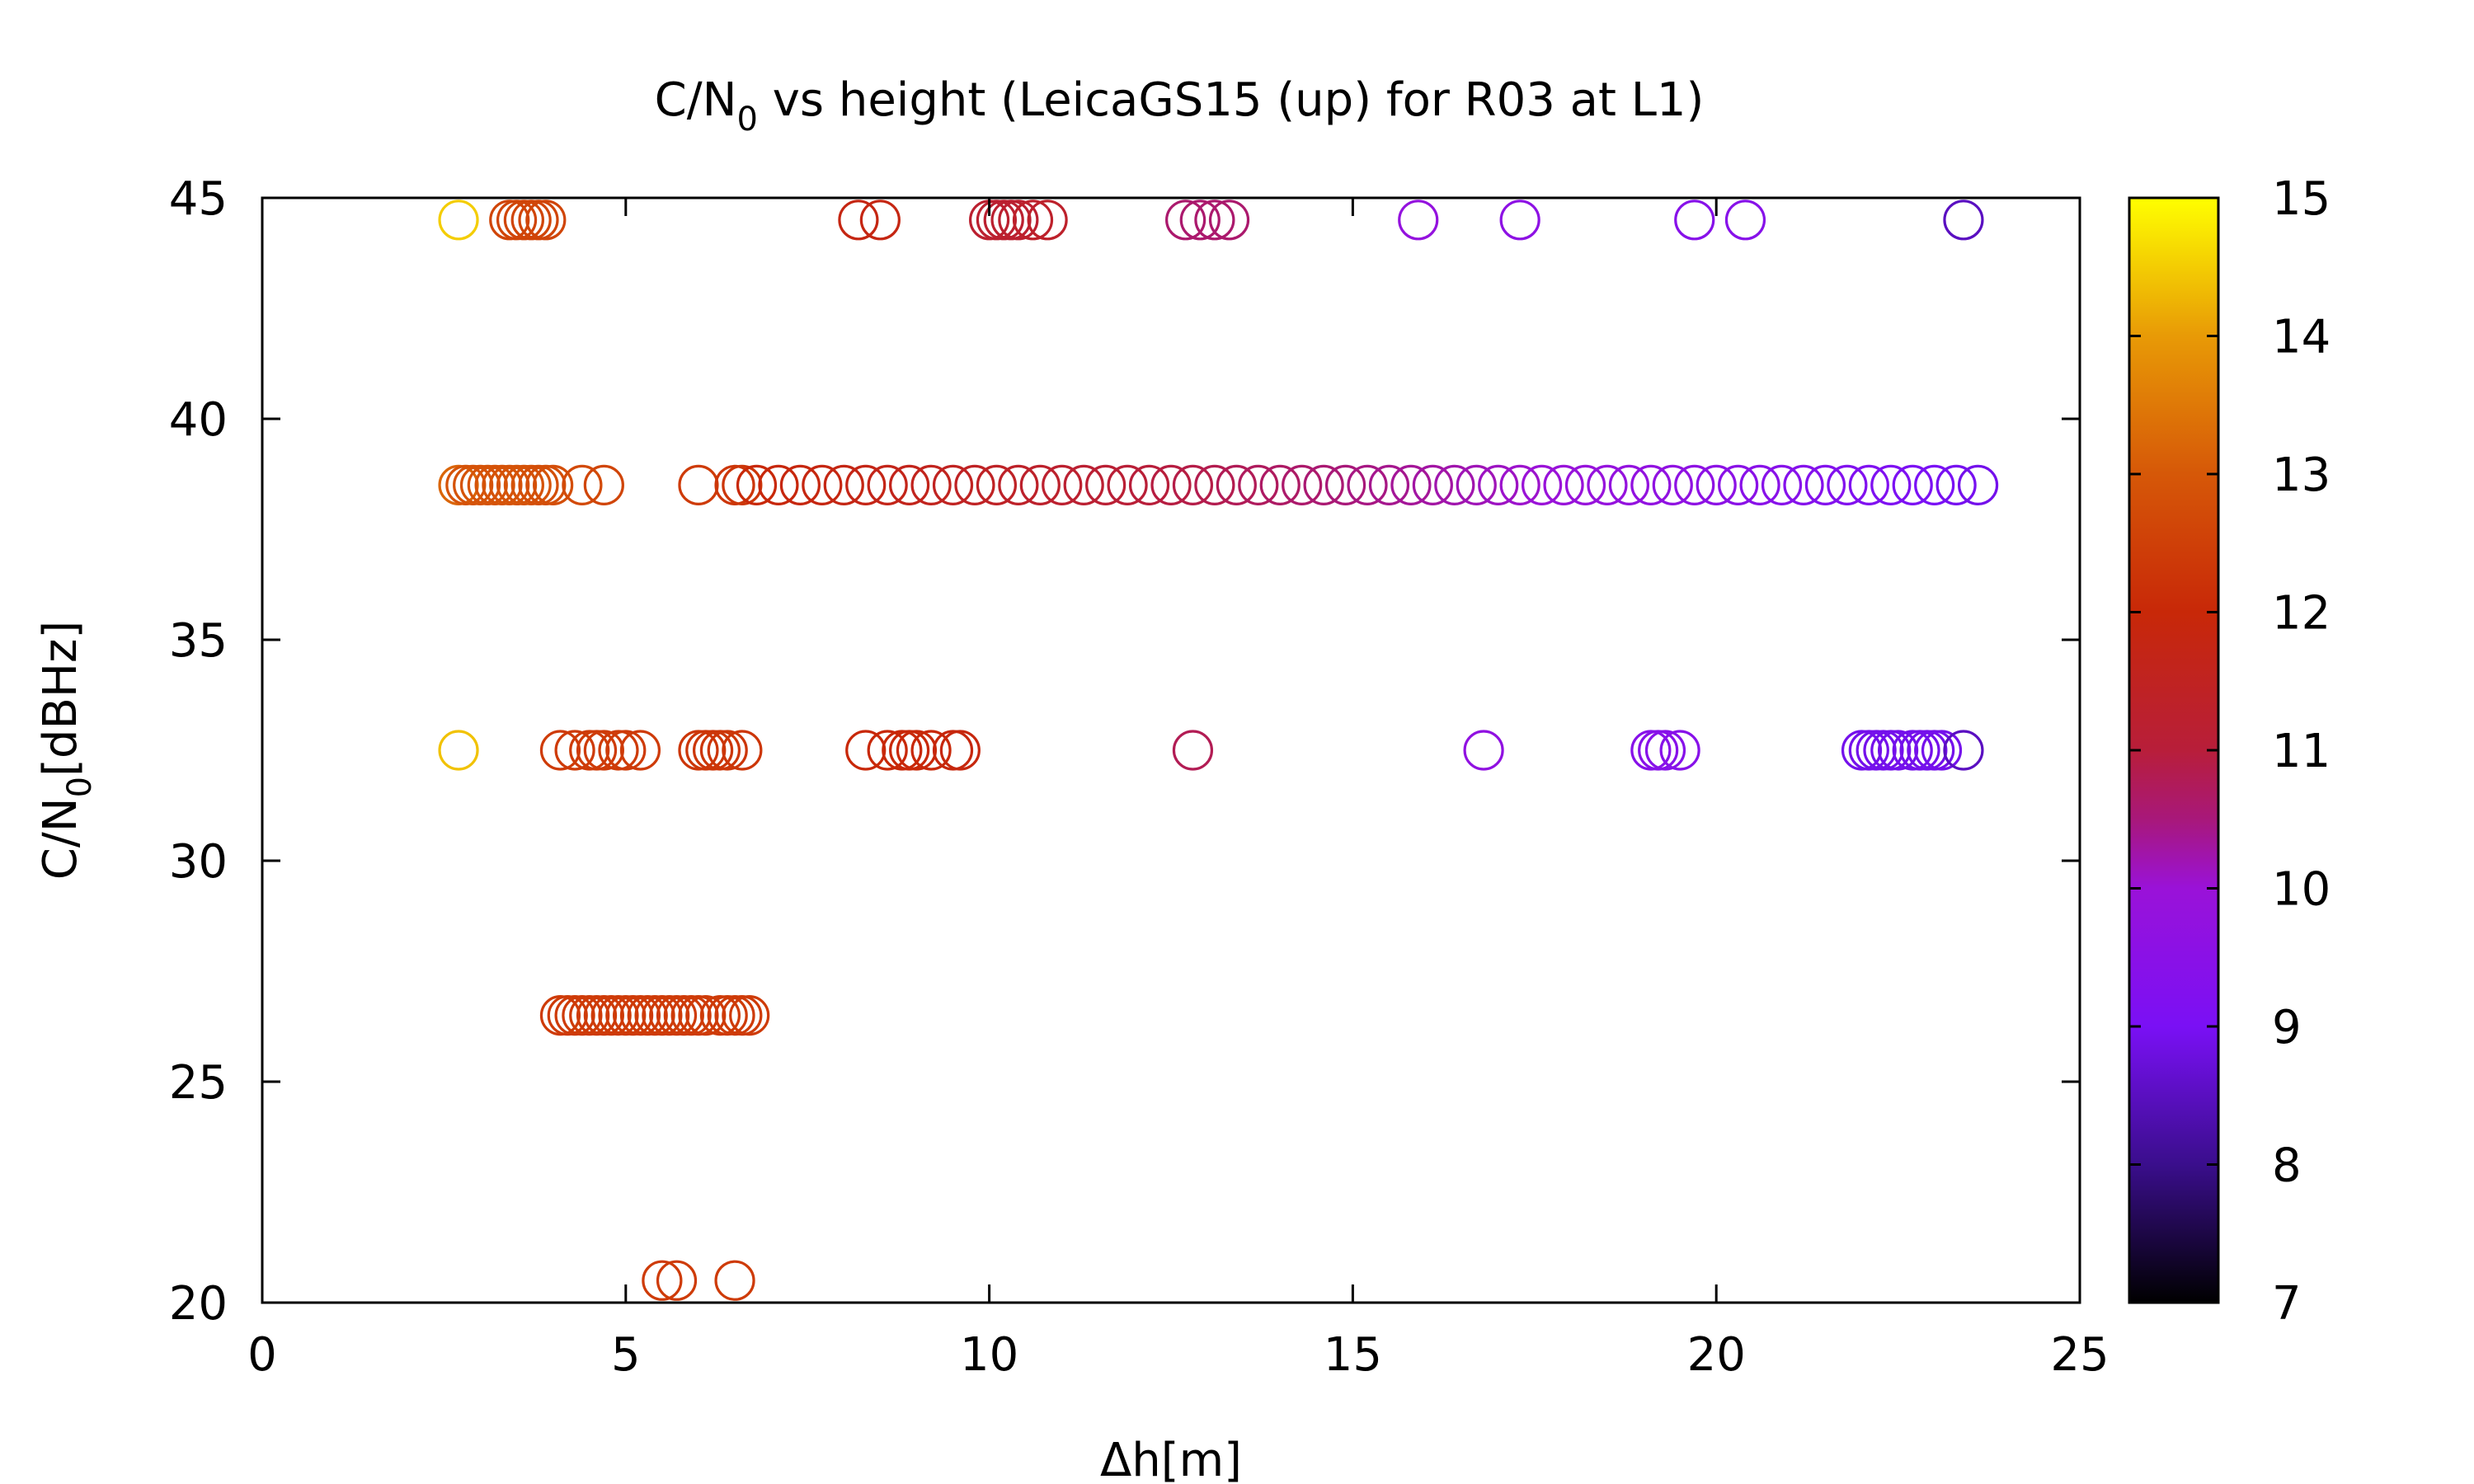 The image size is (2474, 1484). I want to click on x-tick-label: 10, so click(989, 1355).